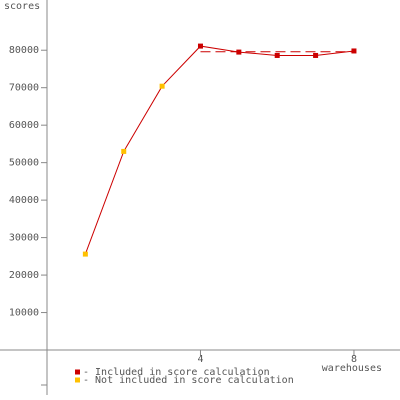 The image size is (400, 400). What do you see at coordinates (354, 359) in the screenshot?
I see `x-tick-label: 8` at bounding box center [354, 359].